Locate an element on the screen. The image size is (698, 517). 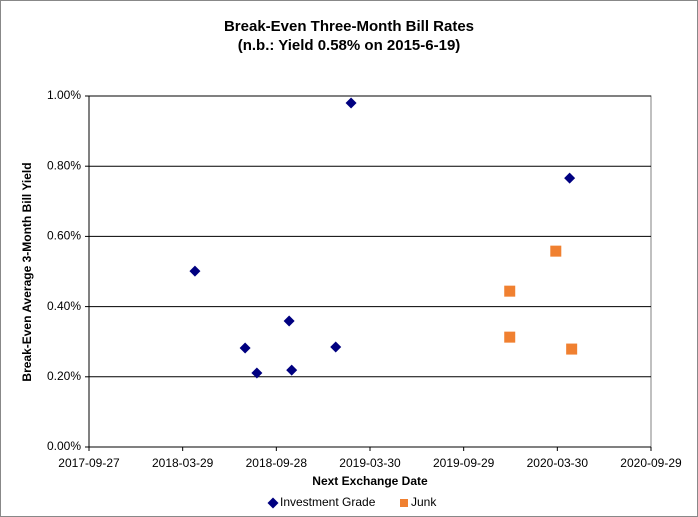
x-tick-label: 2019-03-30 is located at coordinates (370, 463).